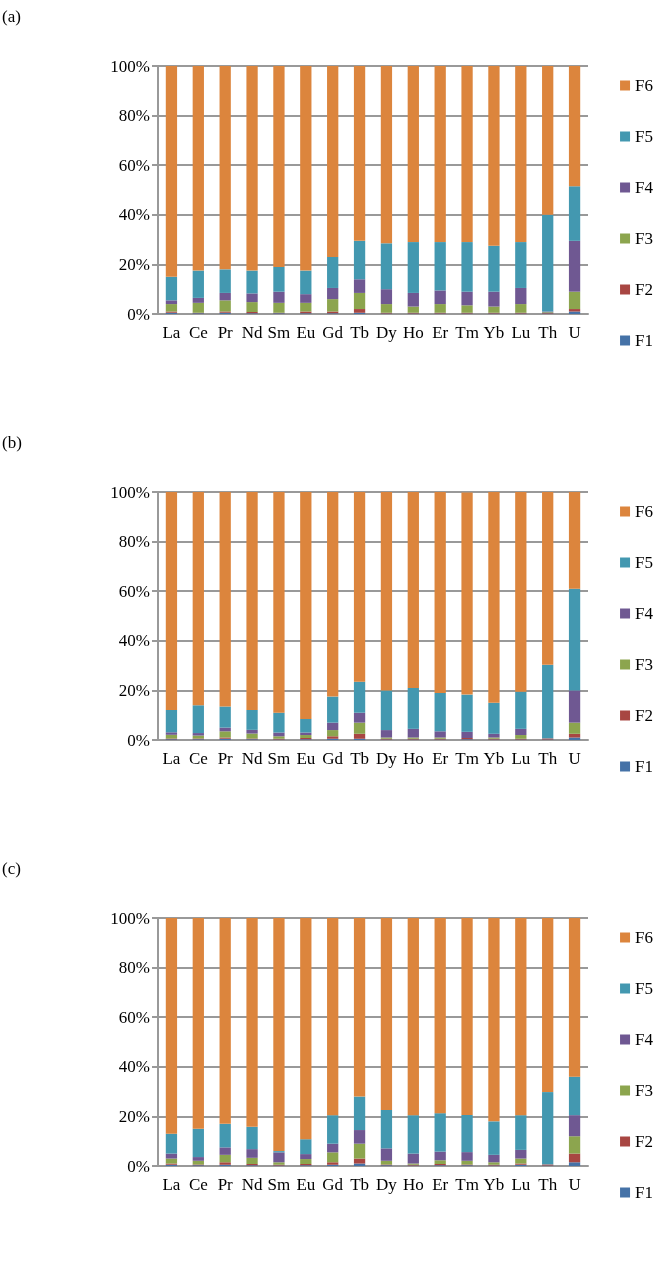 This screenshot has height=1280, width=670. Describe the element at coordinates (11, 16) in the screenshot. I see `text: (a)` at that location.